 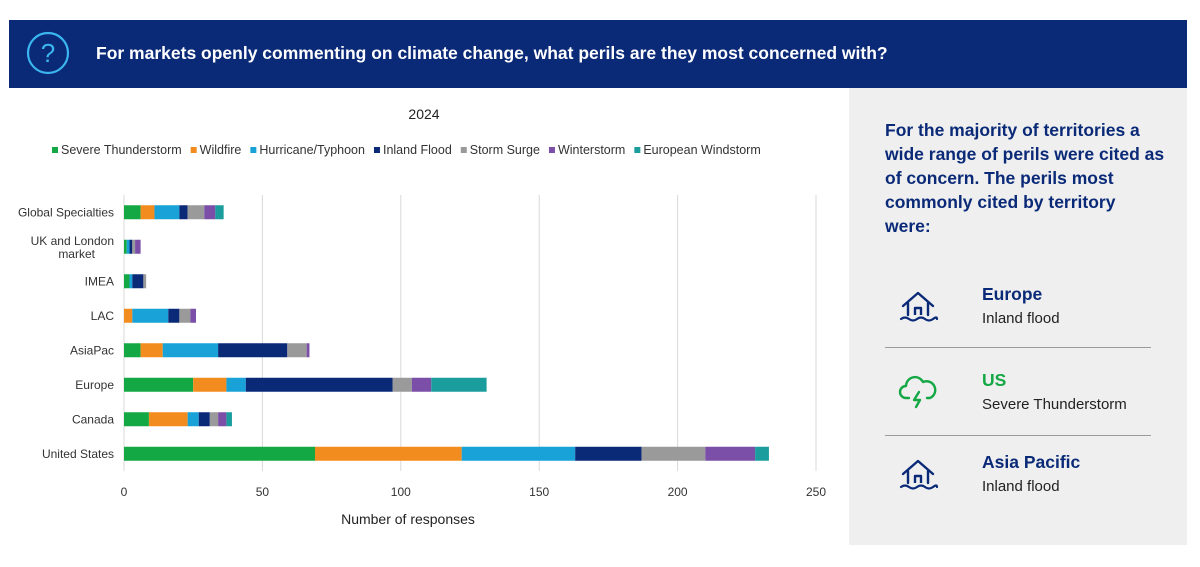 What do you see at coordinates (196, 212) in the screenshot?
I see `bar-global-specialties-storm-surge` at bounding box center [196, 212].